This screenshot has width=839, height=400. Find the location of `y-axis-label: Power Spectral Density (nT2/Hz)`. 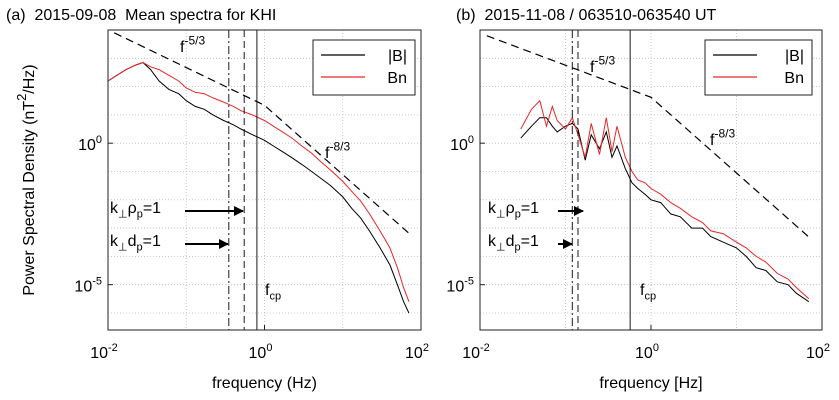

y-axis-label: Power Spectral Density (nT2/Hz) is located at coordinates (26, 179).